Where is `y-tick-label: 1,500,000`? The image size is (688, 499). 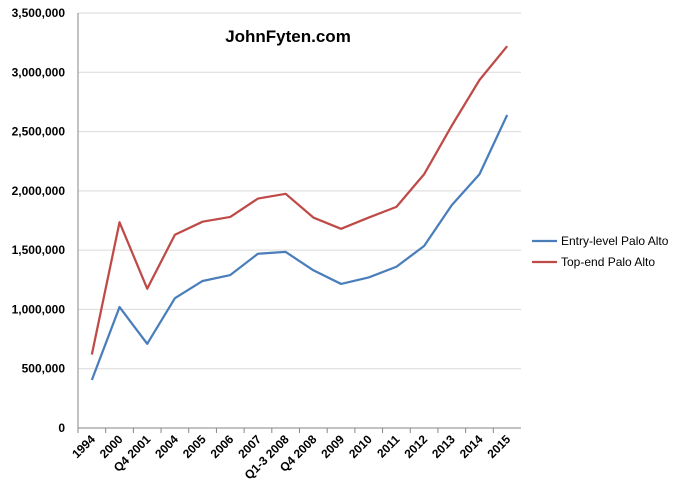 y-tick-label: 1,500,000 is located at coordinates (39, 250).